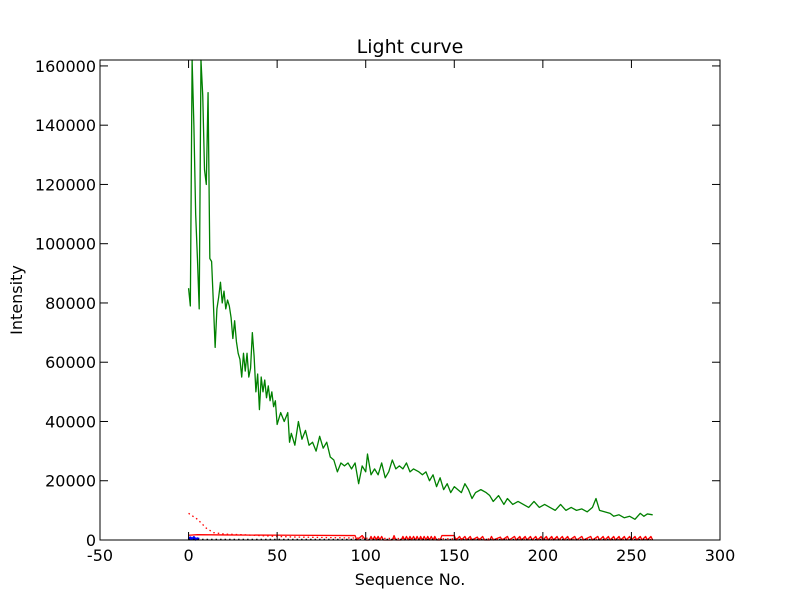 The height and width of the screenshot is (600, 800). I want to click on y-tick-label: 20000, so click(70, 481).